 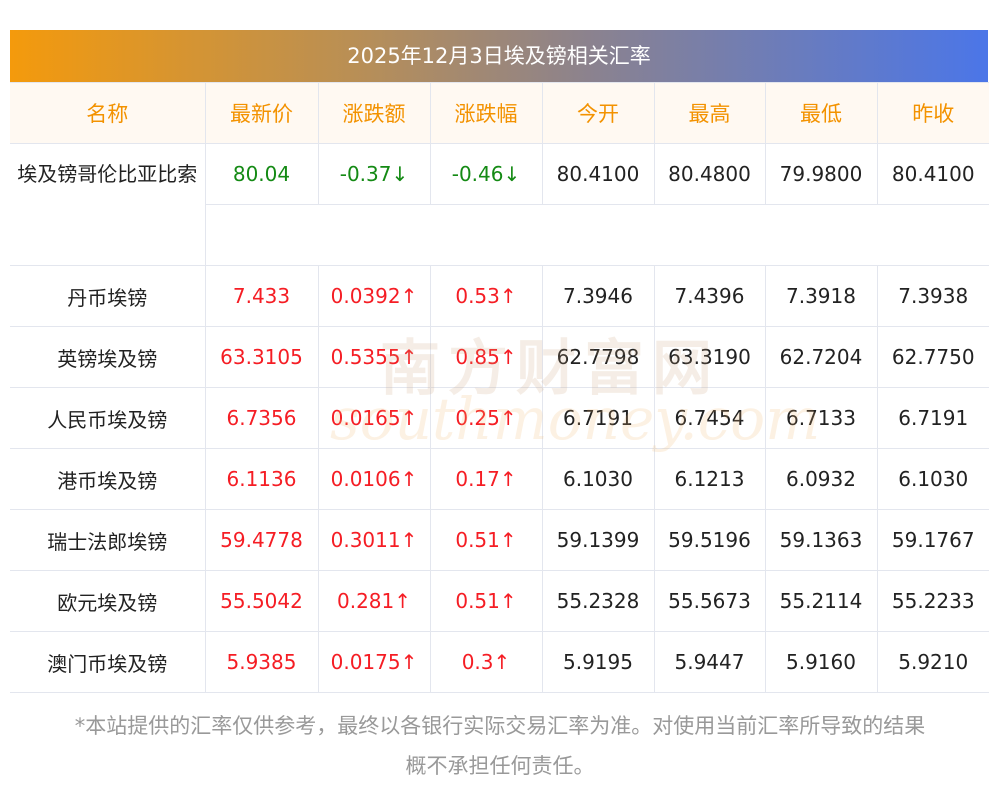 What do you see at coordinates (821, 174) in the screenshot?
I see `cell-low: 79.9800` at bounding box center [821, 174].